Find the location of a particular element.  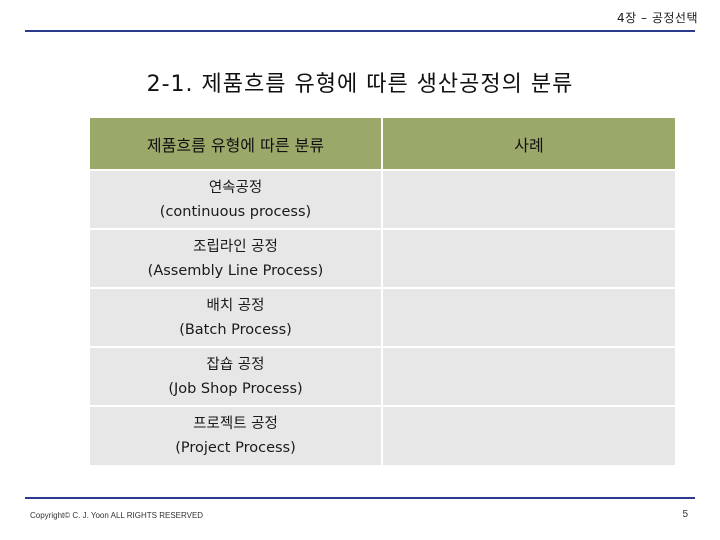

process-type-cell: 프로젝트 공정 (Project Process) is located at coordinates (236, 435).